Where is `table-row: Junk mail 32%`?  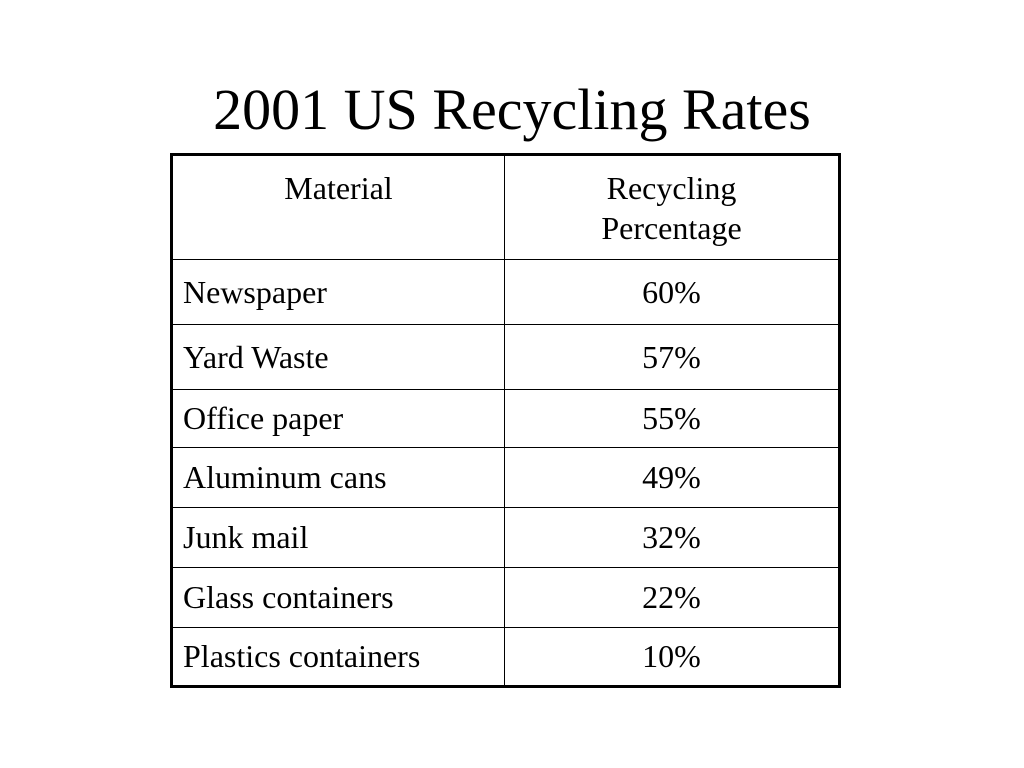
table-row: Junk mail 32% is located at coordinates (505, 537).